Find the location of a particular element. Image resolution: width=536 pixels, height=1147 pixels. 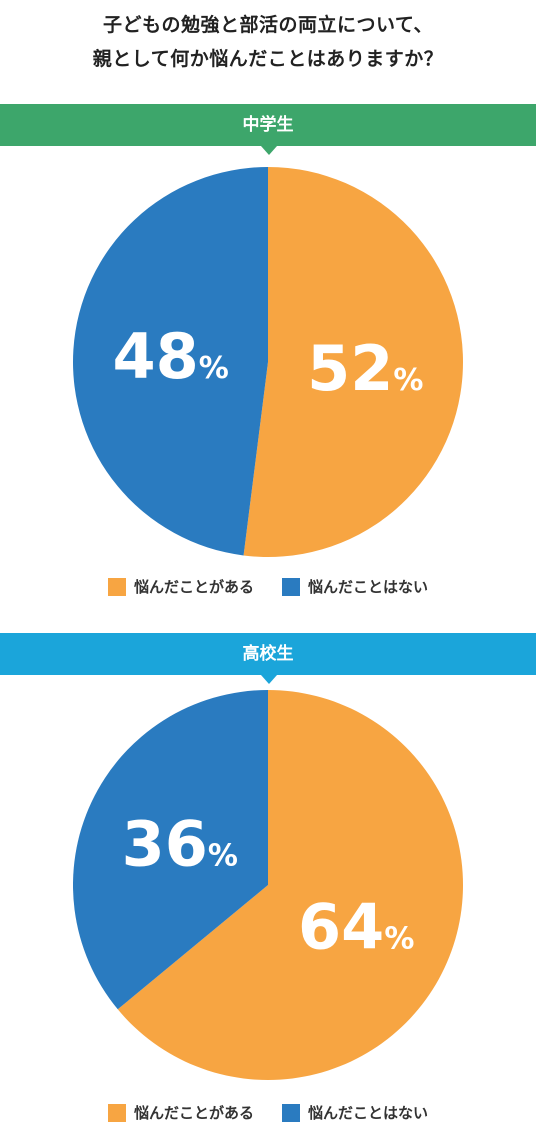

chart-banner-junior-high: 中学生 is located at coordinates (268, 129).